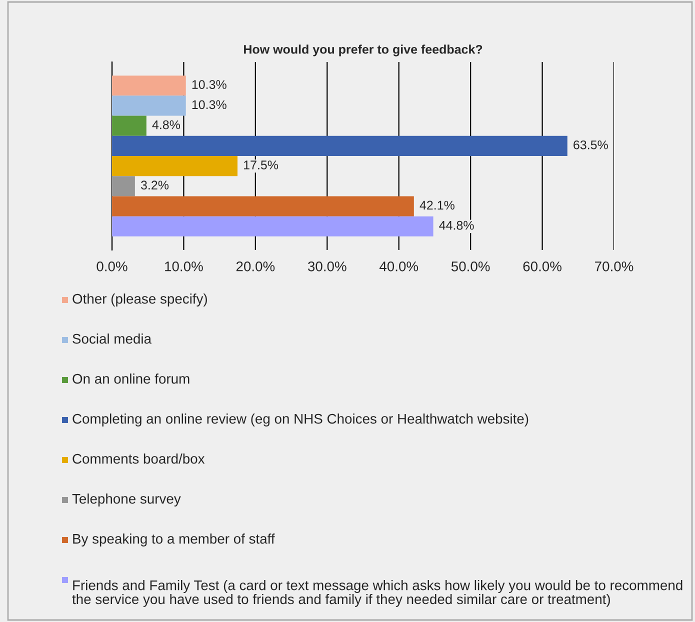  What do you see at coordinates (112, 266) in the screenshot?
I see `x-tick-label: 0.0%` at bounding box center [112, 266].